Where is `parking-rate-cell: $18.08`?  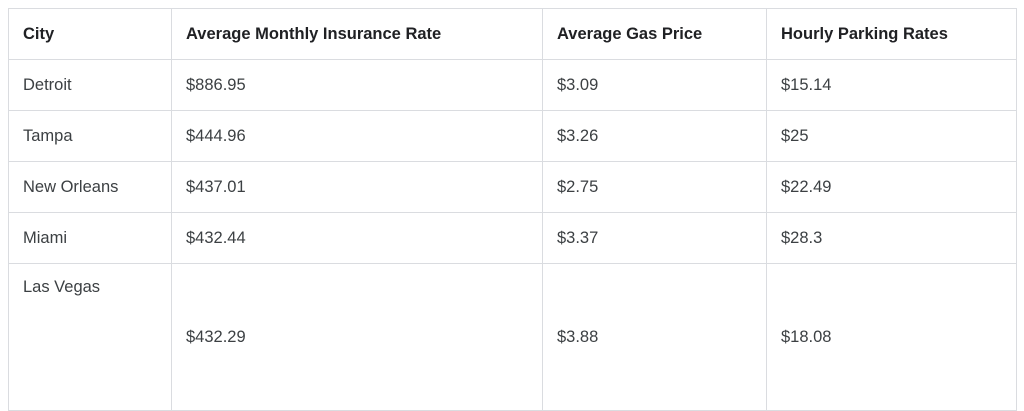 parking-rate-cell: $18.08 is located at coordinates (891, 337).